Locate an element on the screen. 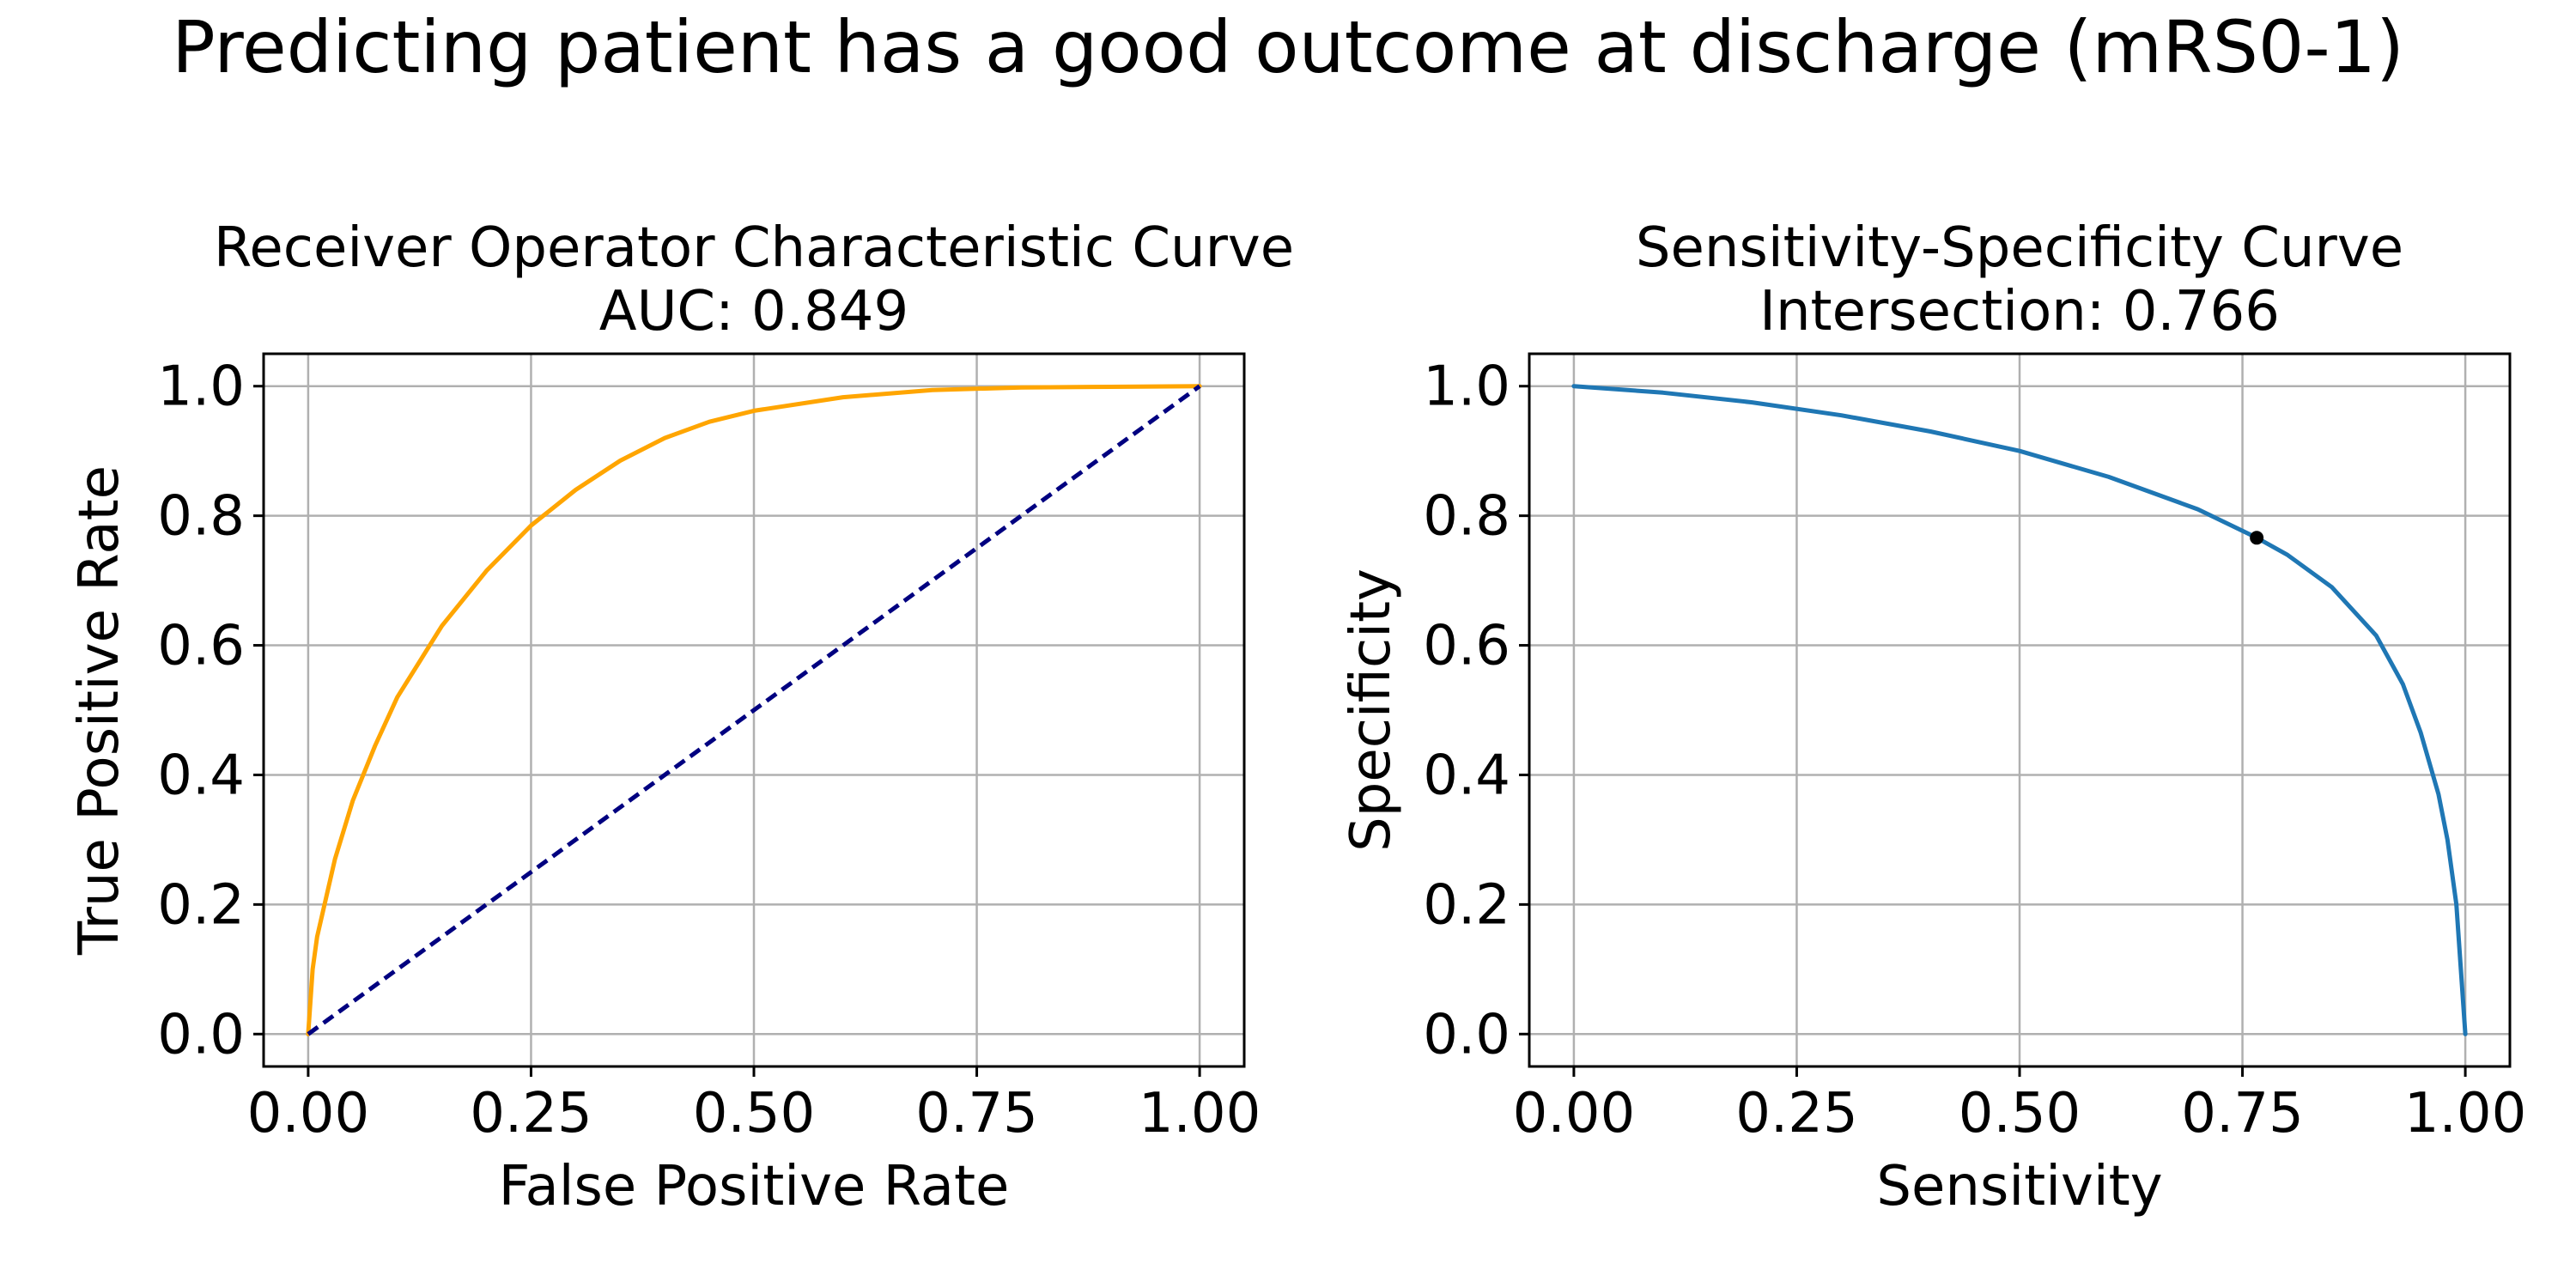 The image size is (2576, 1288). roc-x-tick-label: 0.75 is located at coordinates (976, 1113).